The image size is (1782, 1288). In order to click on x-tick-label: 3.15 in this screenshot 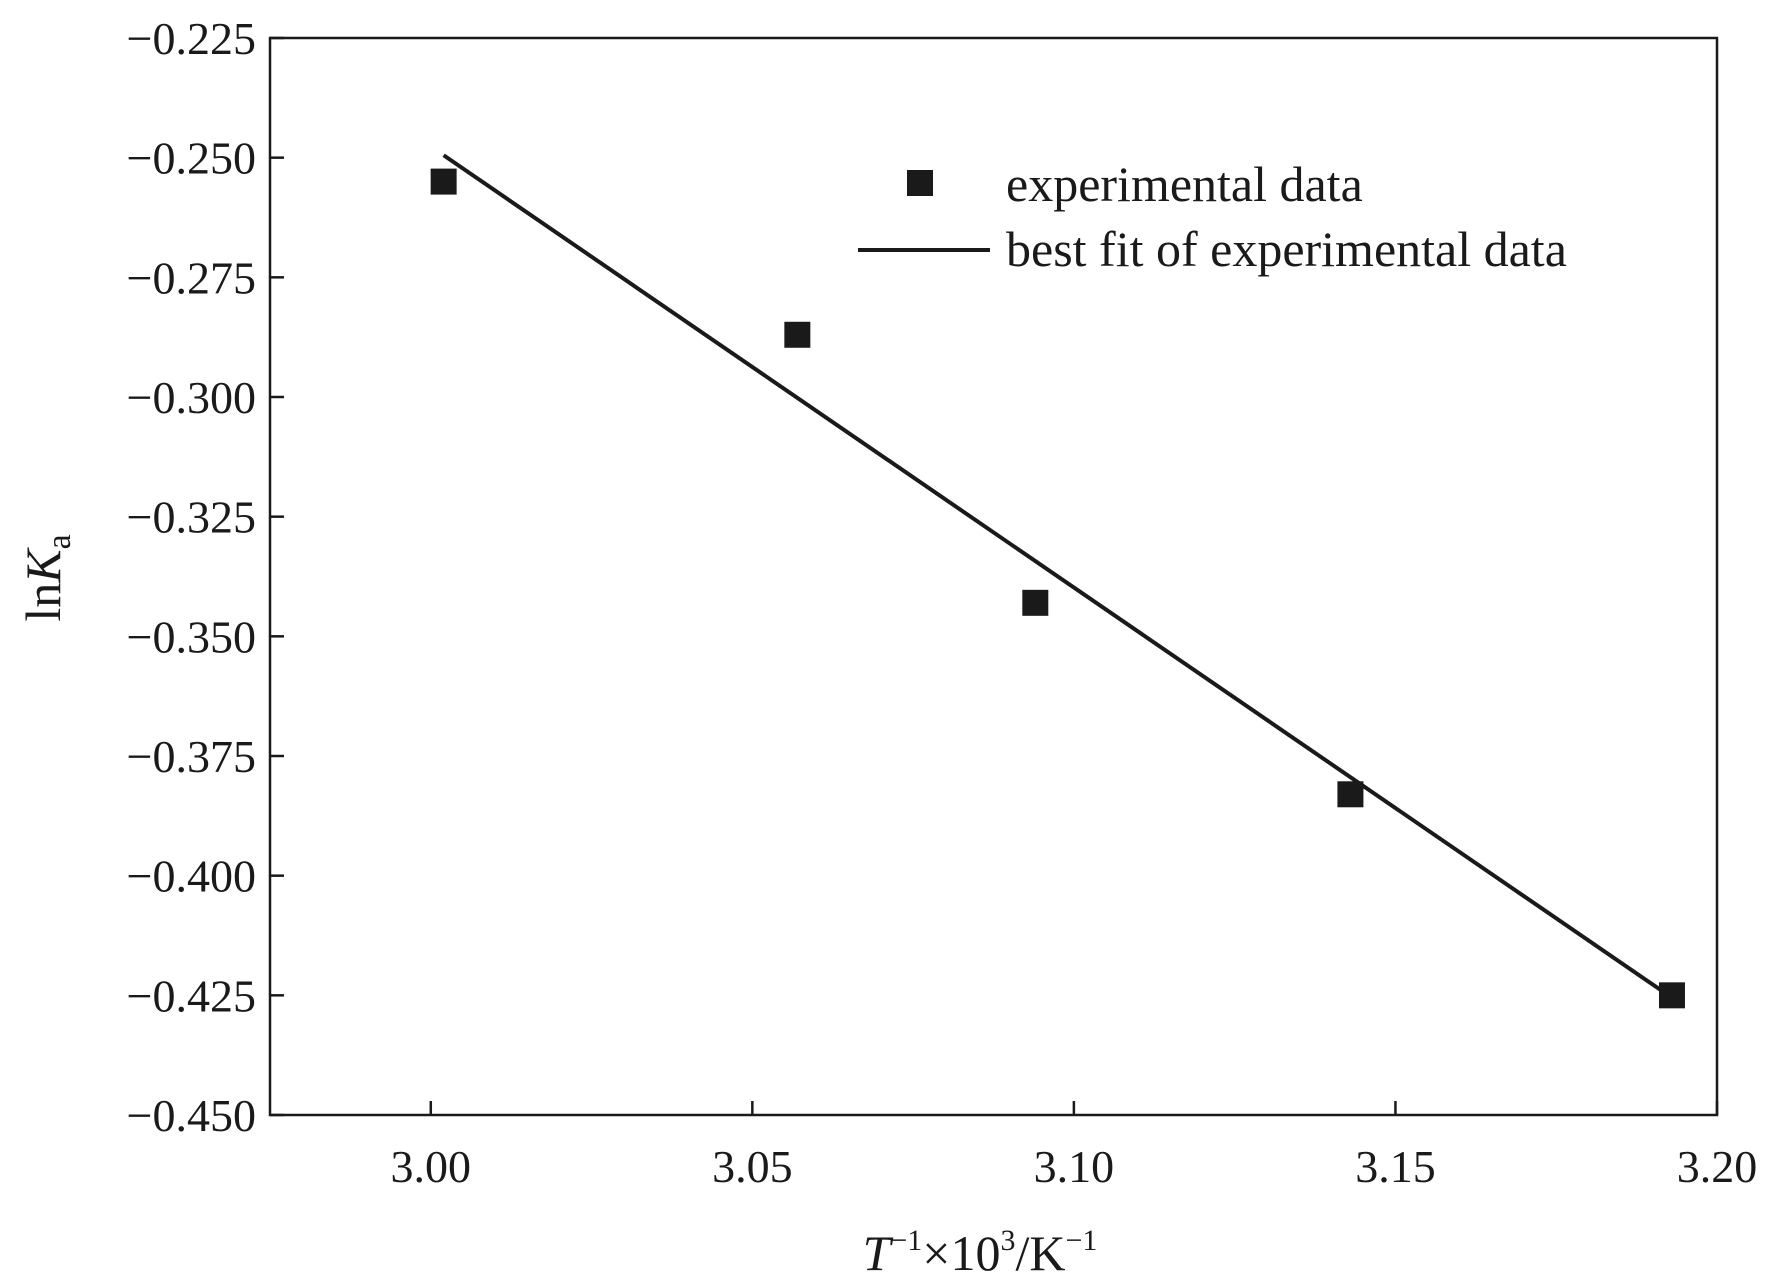, I will do `click(1395, 1166)`.